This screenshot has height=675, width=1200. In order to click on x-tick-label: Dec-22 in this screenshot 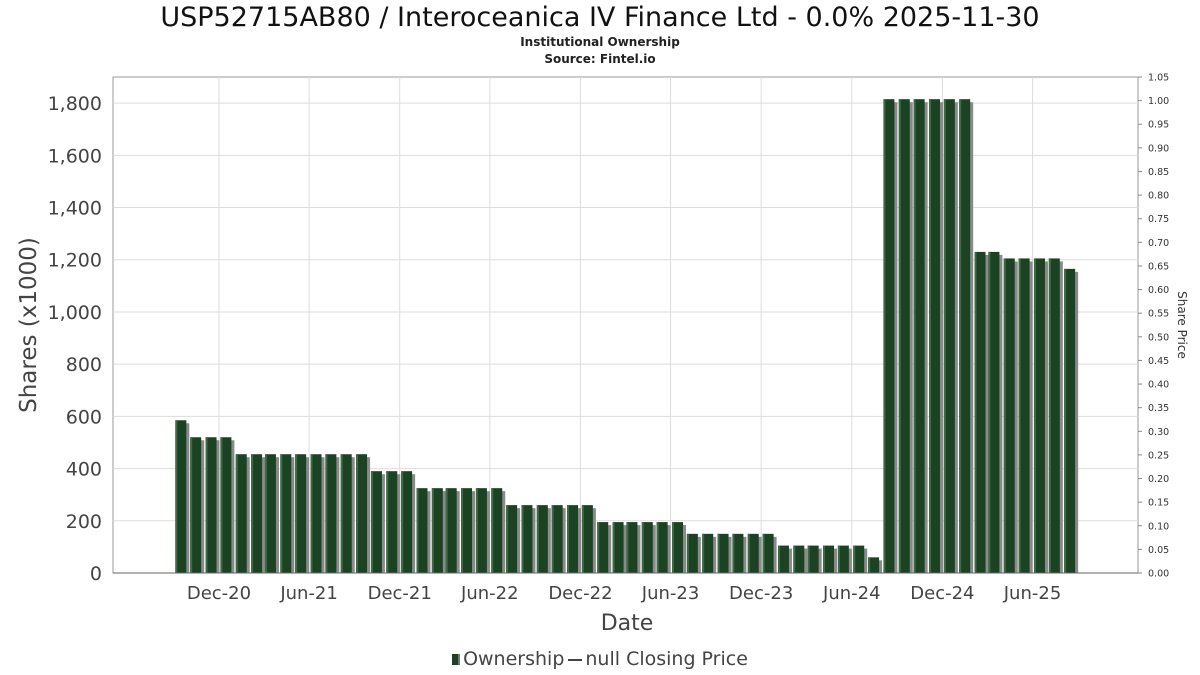, I will do `click(580, 593)`.